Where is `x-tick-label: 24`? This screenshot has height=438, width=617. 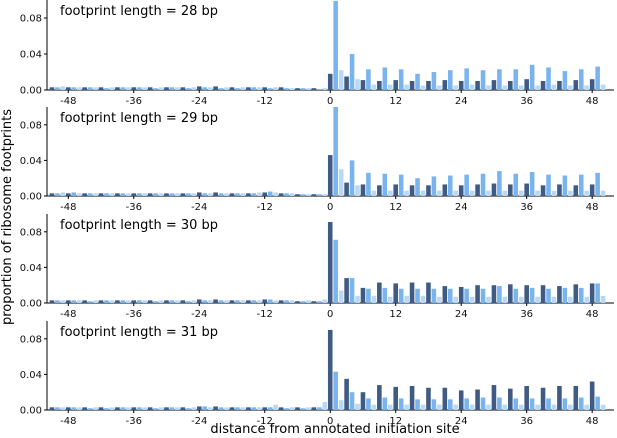 x-tick-label: 24 is located at coordinates (461, 314).